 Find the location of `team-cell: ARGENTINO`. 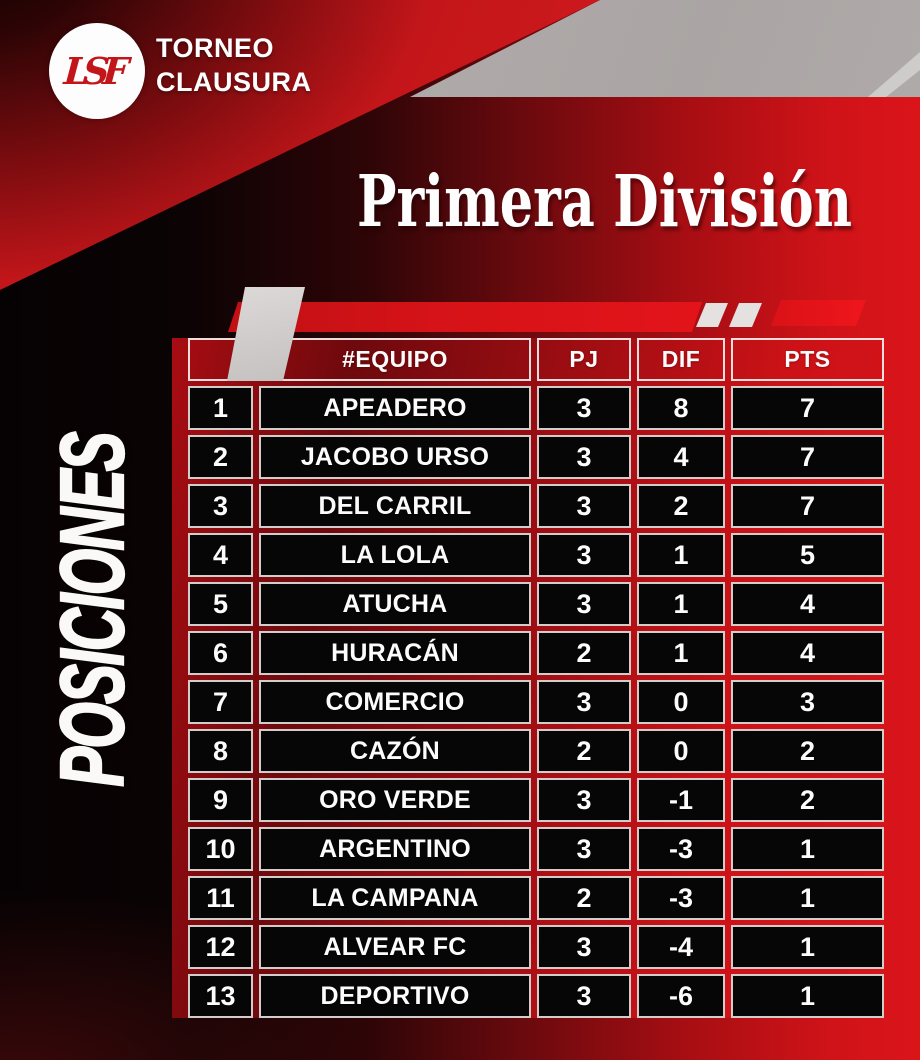

team-cell: ARGENTINO is located at coordinates (395, 849).